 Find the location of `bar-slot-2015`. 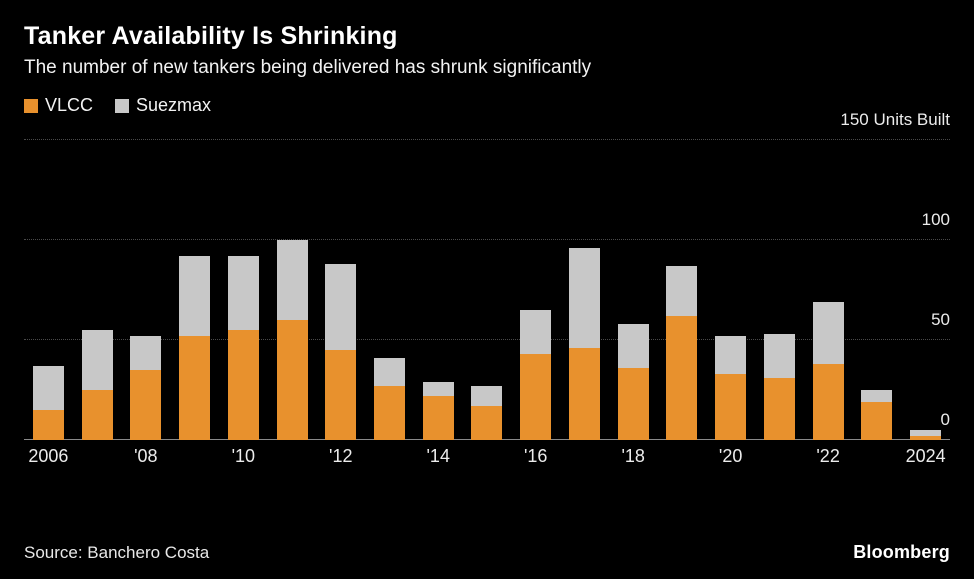

bar-slot-2015 is located at coordinates (487, 290).